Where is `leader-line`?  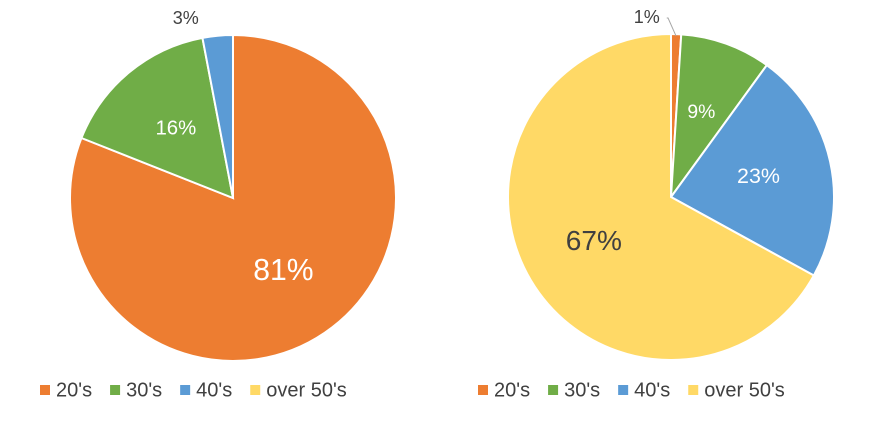 leader-line is located at coordinates (671, 27).